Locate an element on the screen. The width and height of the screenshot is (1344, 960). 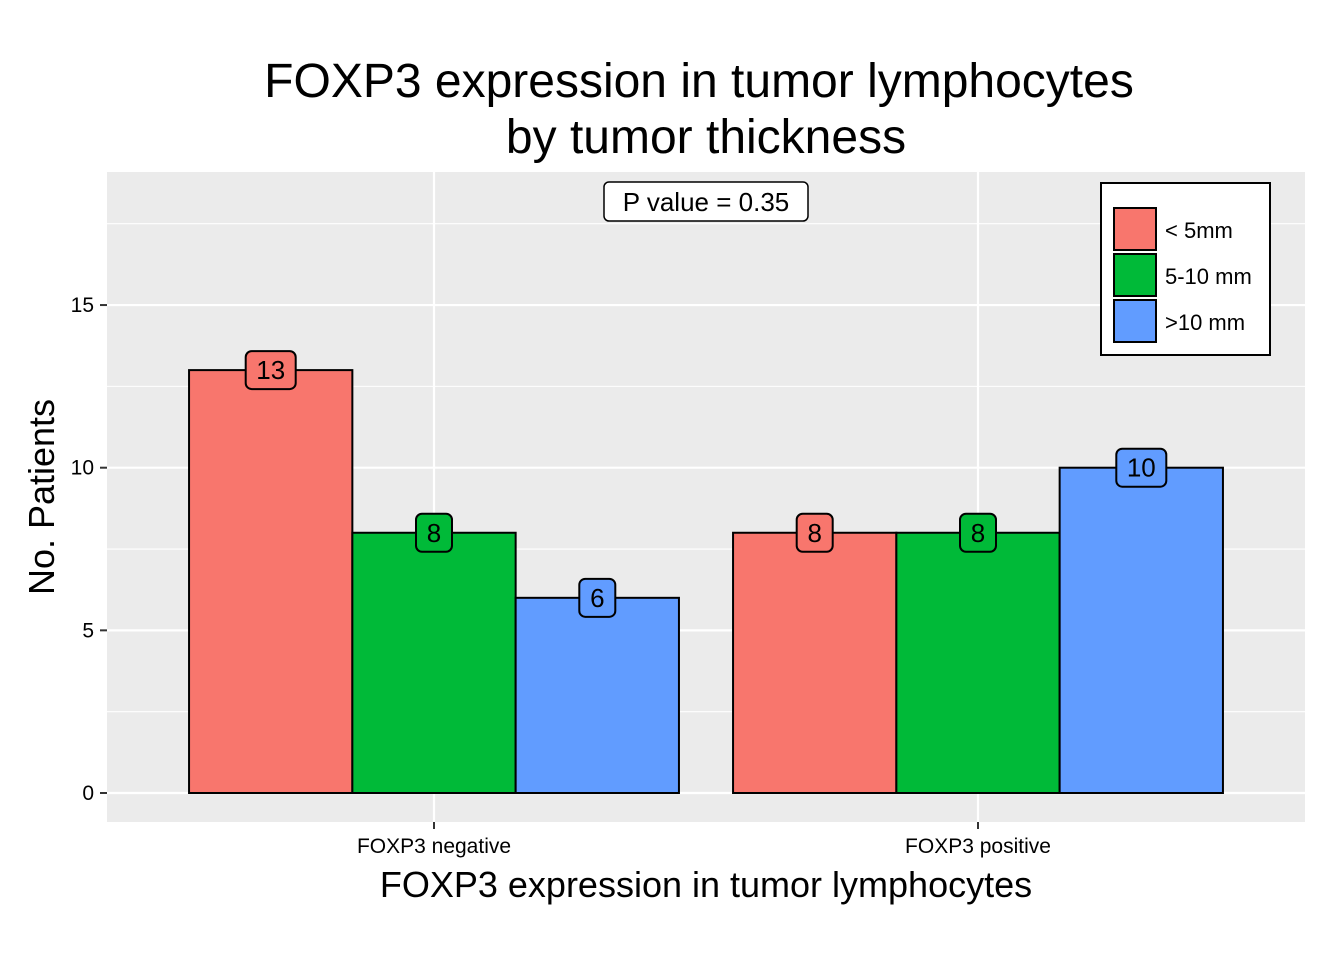
legend-label: >10 mm is located at coordinates (1205, 322).